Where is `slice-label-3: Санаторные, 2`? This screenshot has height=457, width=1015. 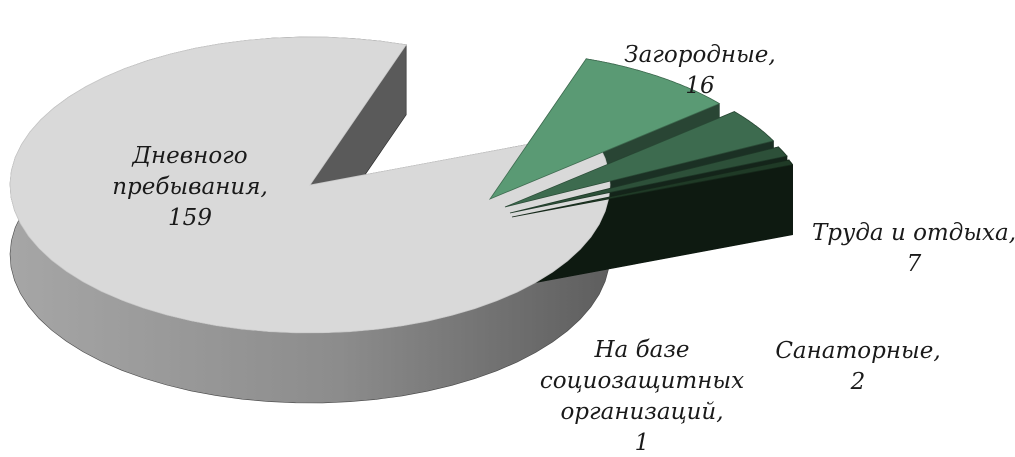 slice-label-3: Санаторные, 2 is located at coordinates (857, 366).